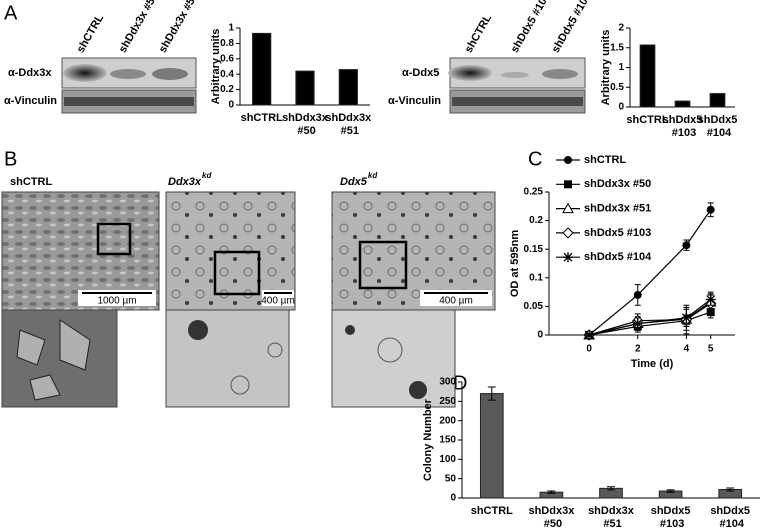  What do you see at coordinates (605, 160) in the screenshot?
I see `legend-label: shCTRL` at bounding box center [605, 160].